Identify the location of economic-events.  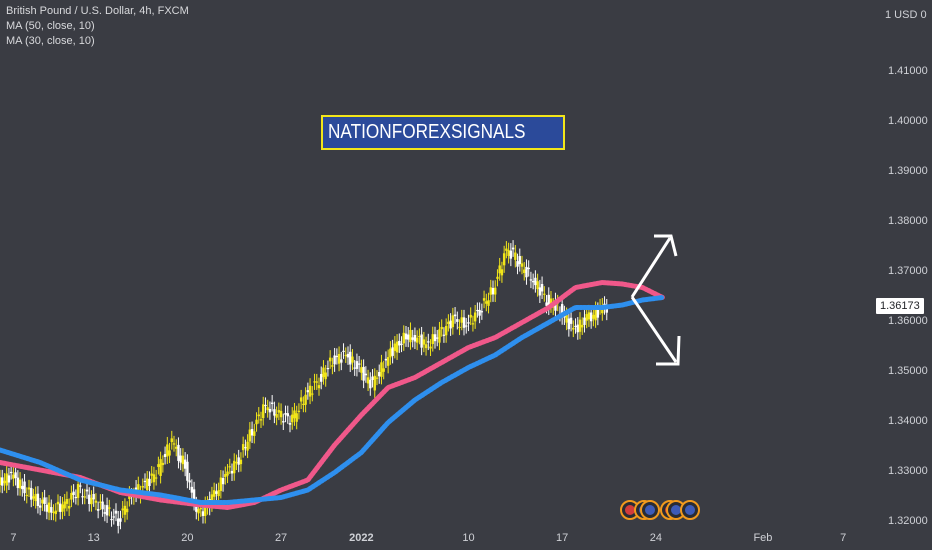
(660, 510).